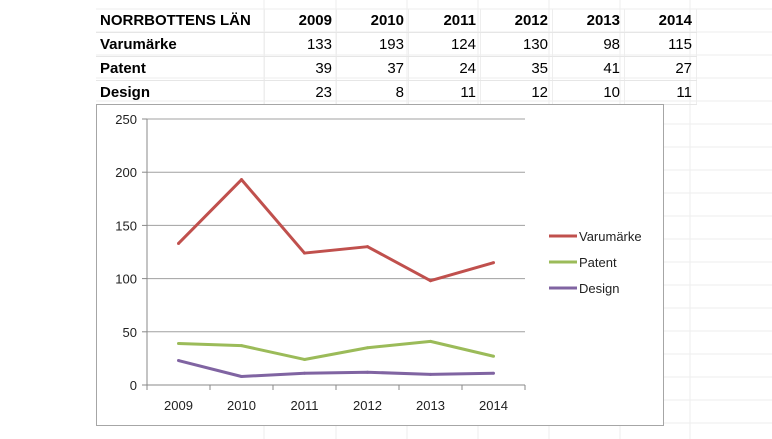 The image size is (772, 439). I want to click on cell: 24, so click(444, 68).